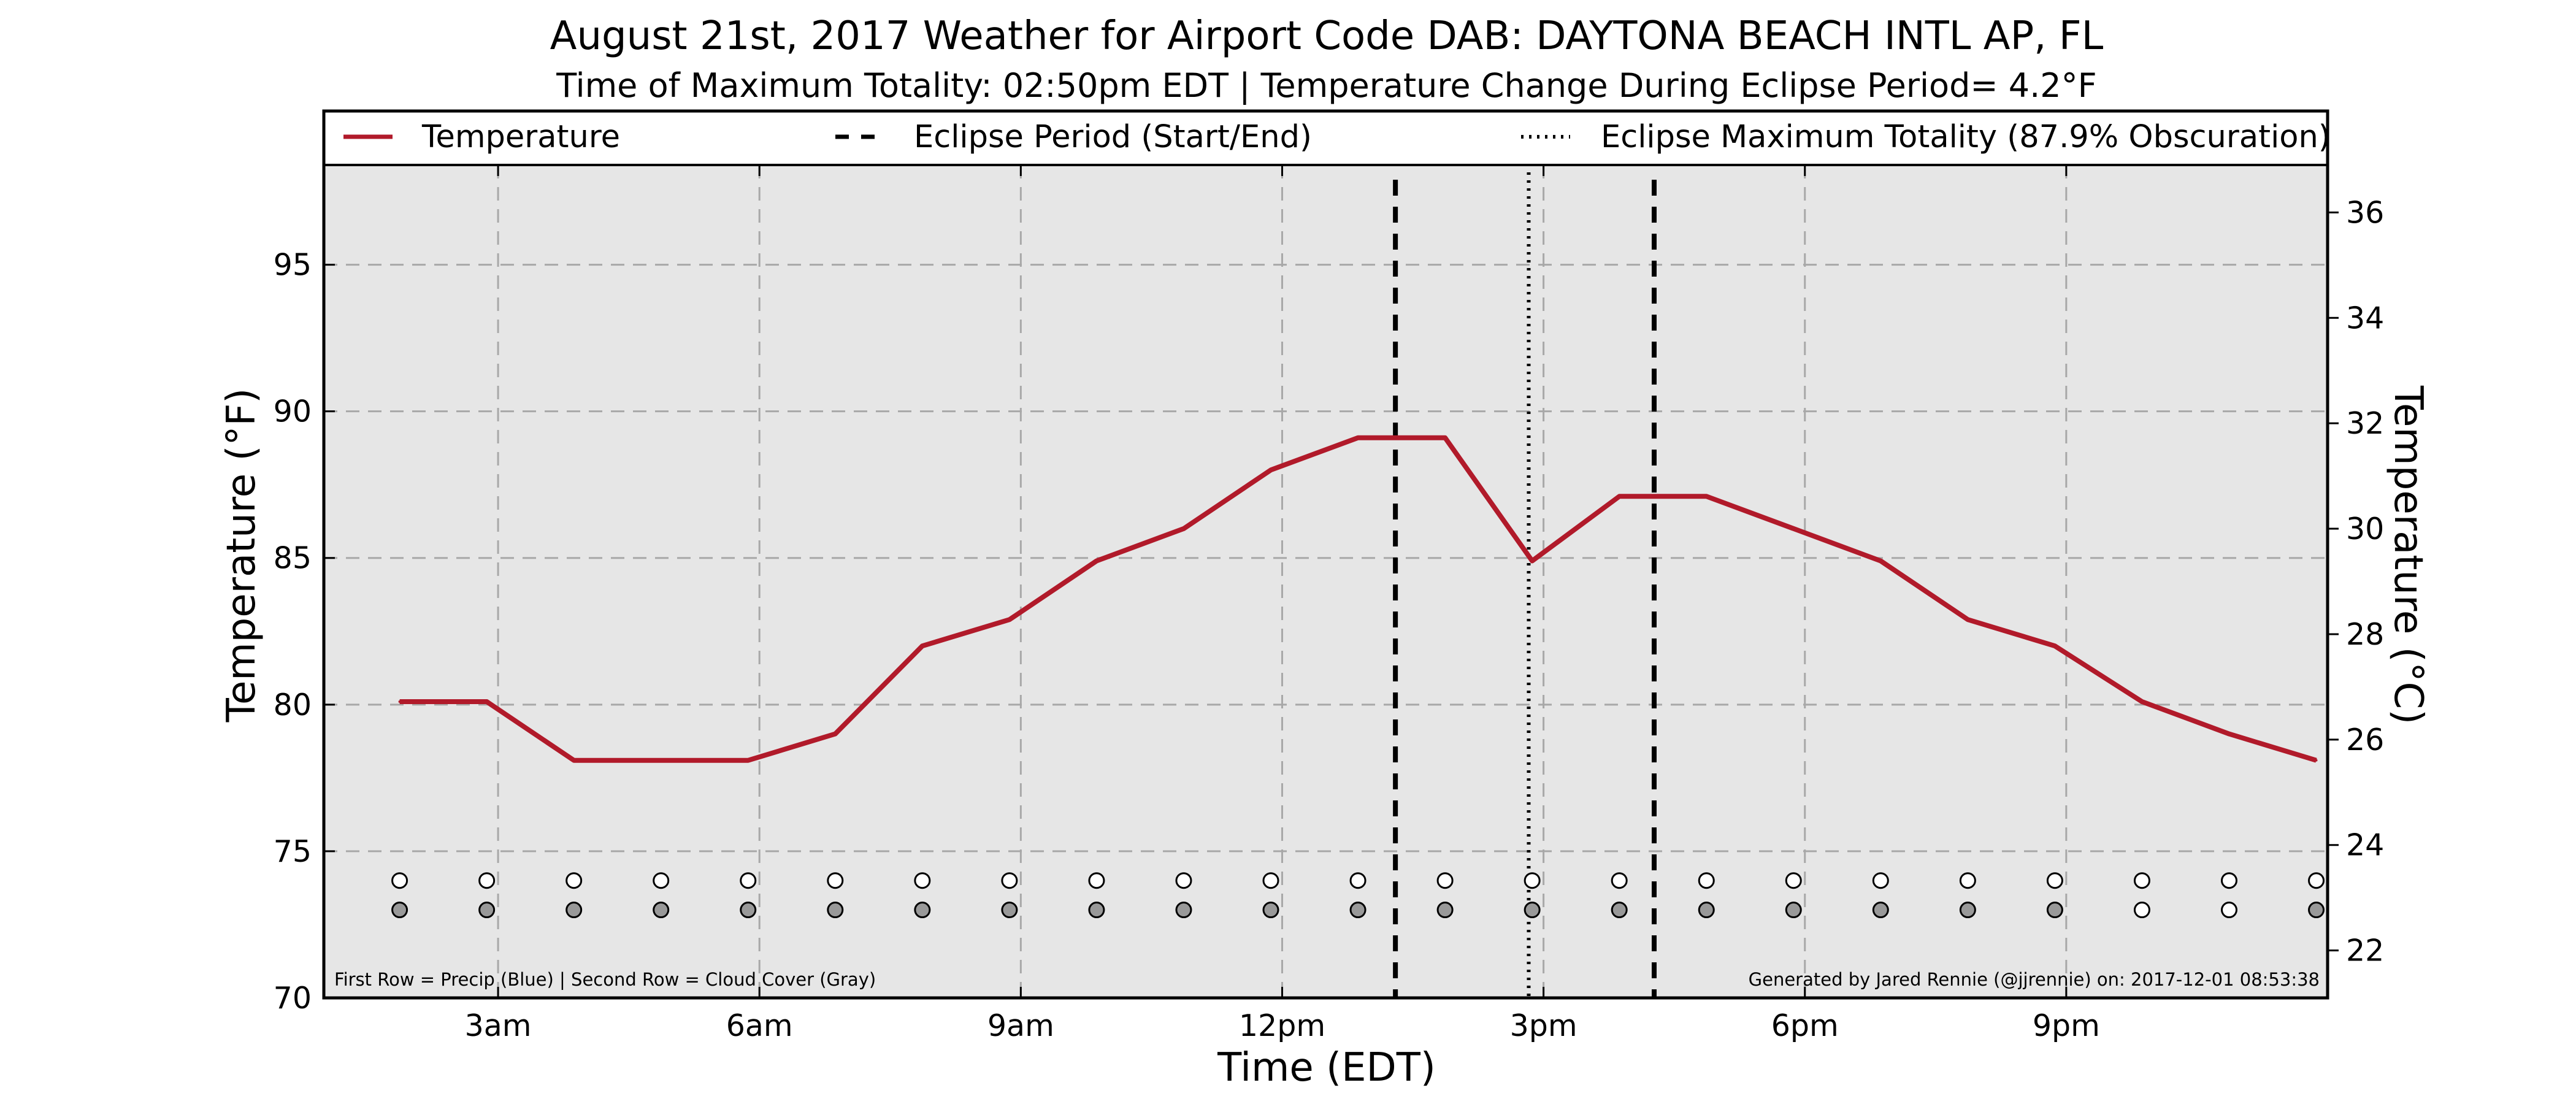 The image size is (2576, 1104). I want to click on x-tick-label: 3pm, so click(1543, 1025).